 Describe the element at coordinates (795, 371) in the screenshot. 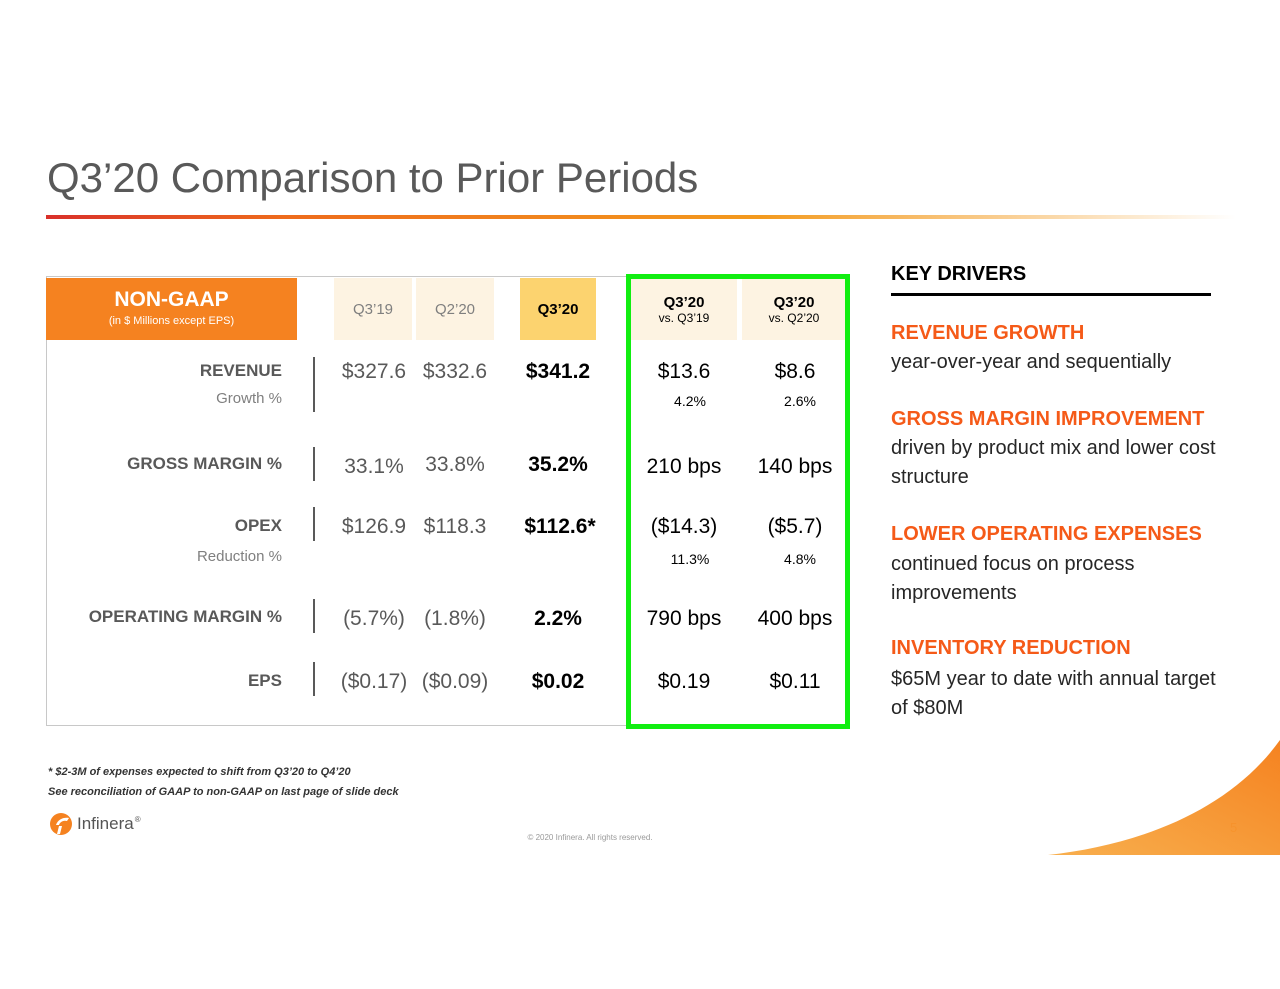

I see `cell-revenue-vs-q220: $8.6` at that location.